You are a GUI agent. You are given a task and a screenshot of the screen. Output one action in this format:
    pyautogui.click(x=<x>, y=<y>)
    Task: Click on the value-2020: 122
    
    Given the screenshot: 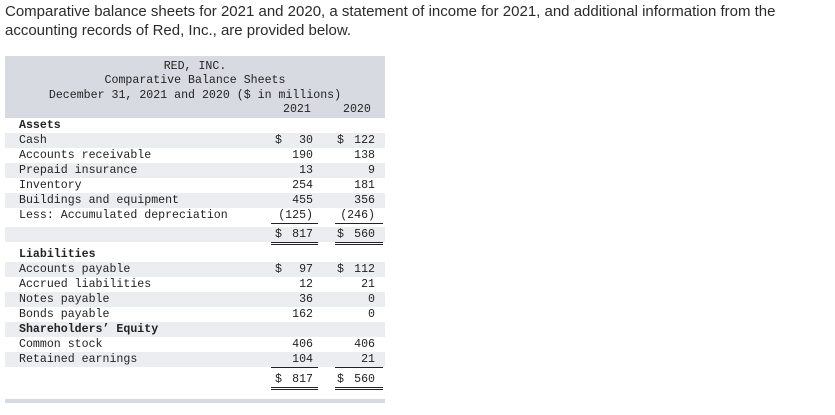 What is the action you would take?
    pyautogui.click(x=364, y=140)
    